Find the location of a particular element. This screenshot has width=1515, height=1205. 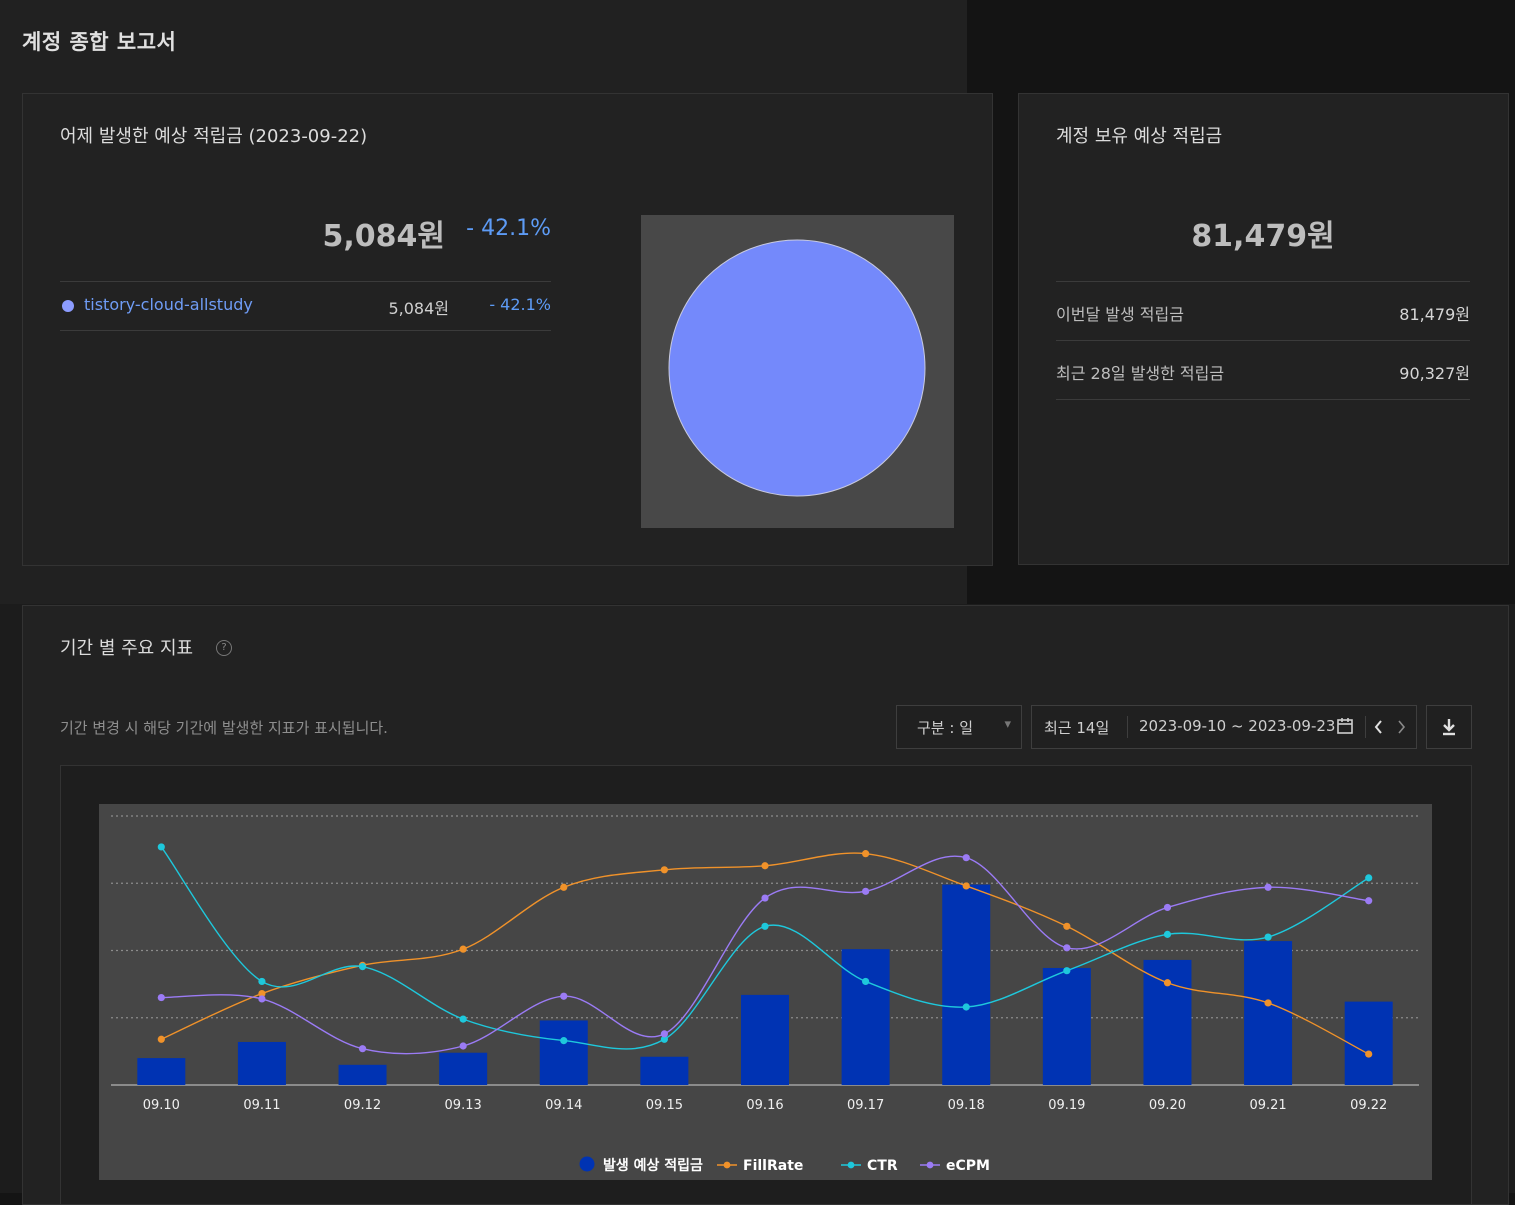

balance-card is located at coordinates (1263, 329).